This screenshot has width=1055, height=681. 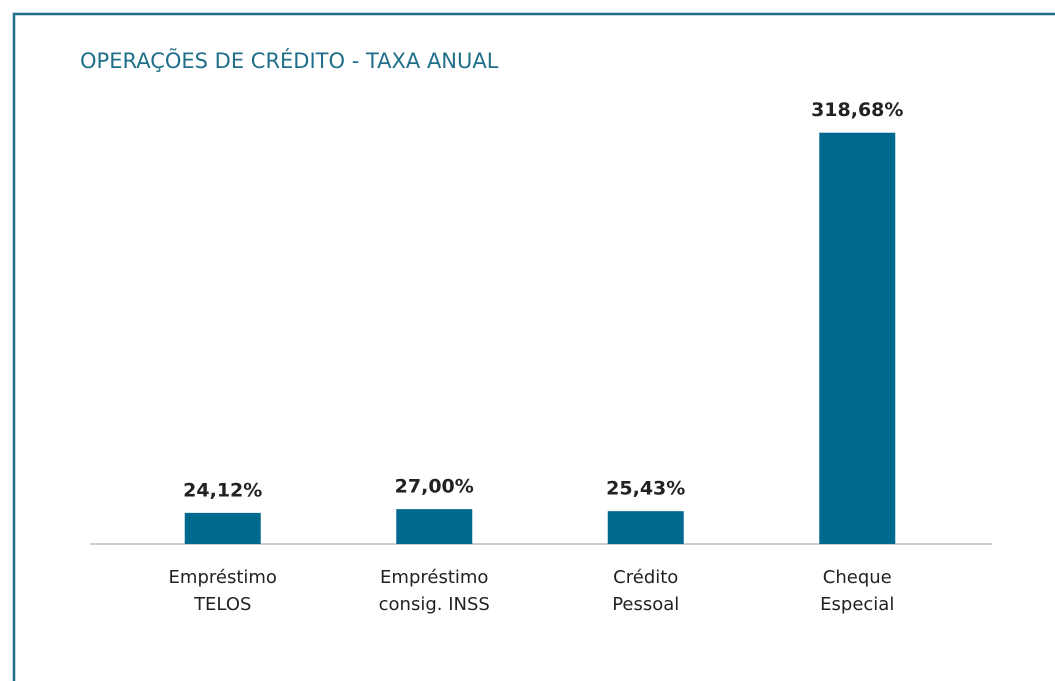 I want to click on chart-title: OPERAÇÕES DE CRÉDITO - TAXA ANUAL, so click(x=289, y=60).